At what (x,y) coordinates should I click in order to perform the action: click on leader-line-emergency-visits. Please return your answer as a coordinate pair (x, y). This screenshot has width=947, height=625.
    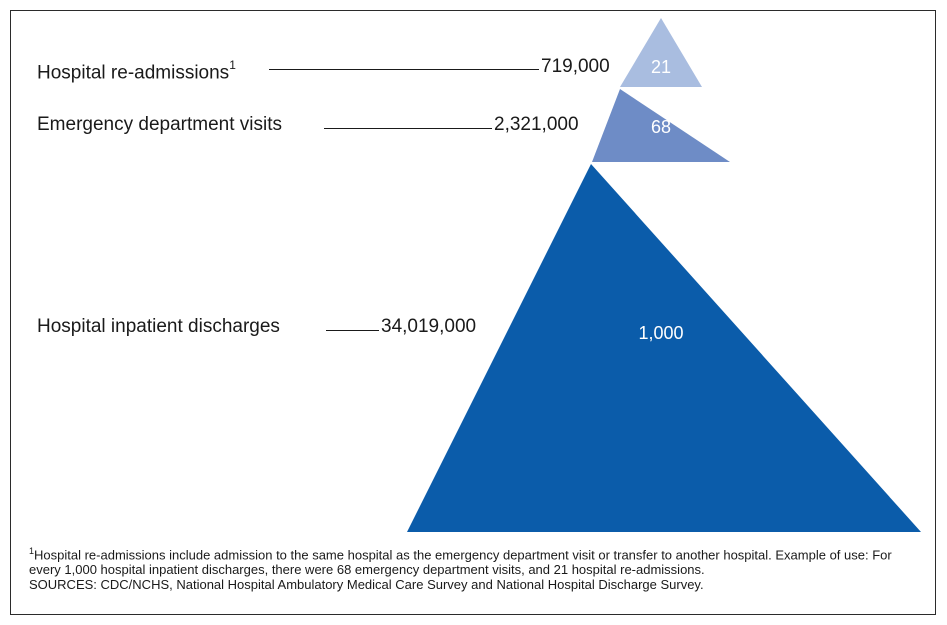
    Looking at the image, I should click on (408, 128).